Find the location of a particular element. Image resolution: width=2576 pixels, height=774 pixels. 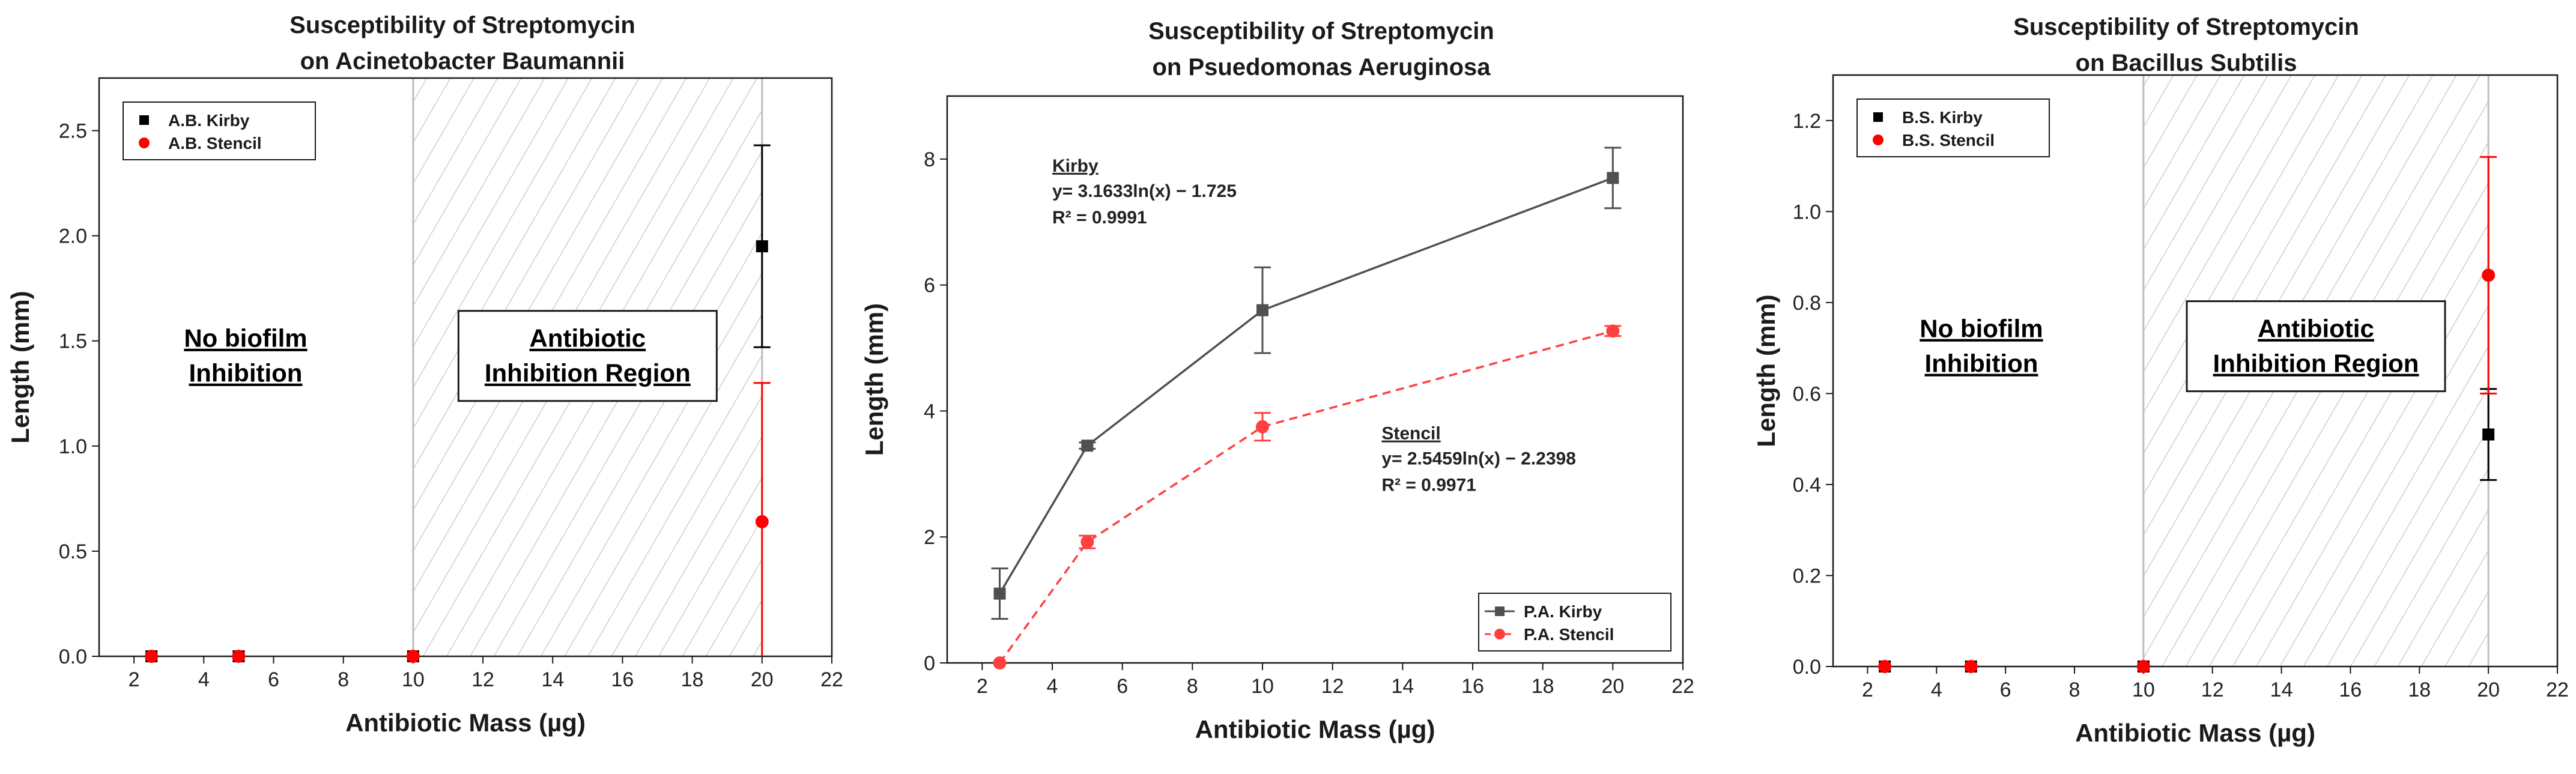

y-tick-label: 0.8 is located at coordinates (1807, 303).